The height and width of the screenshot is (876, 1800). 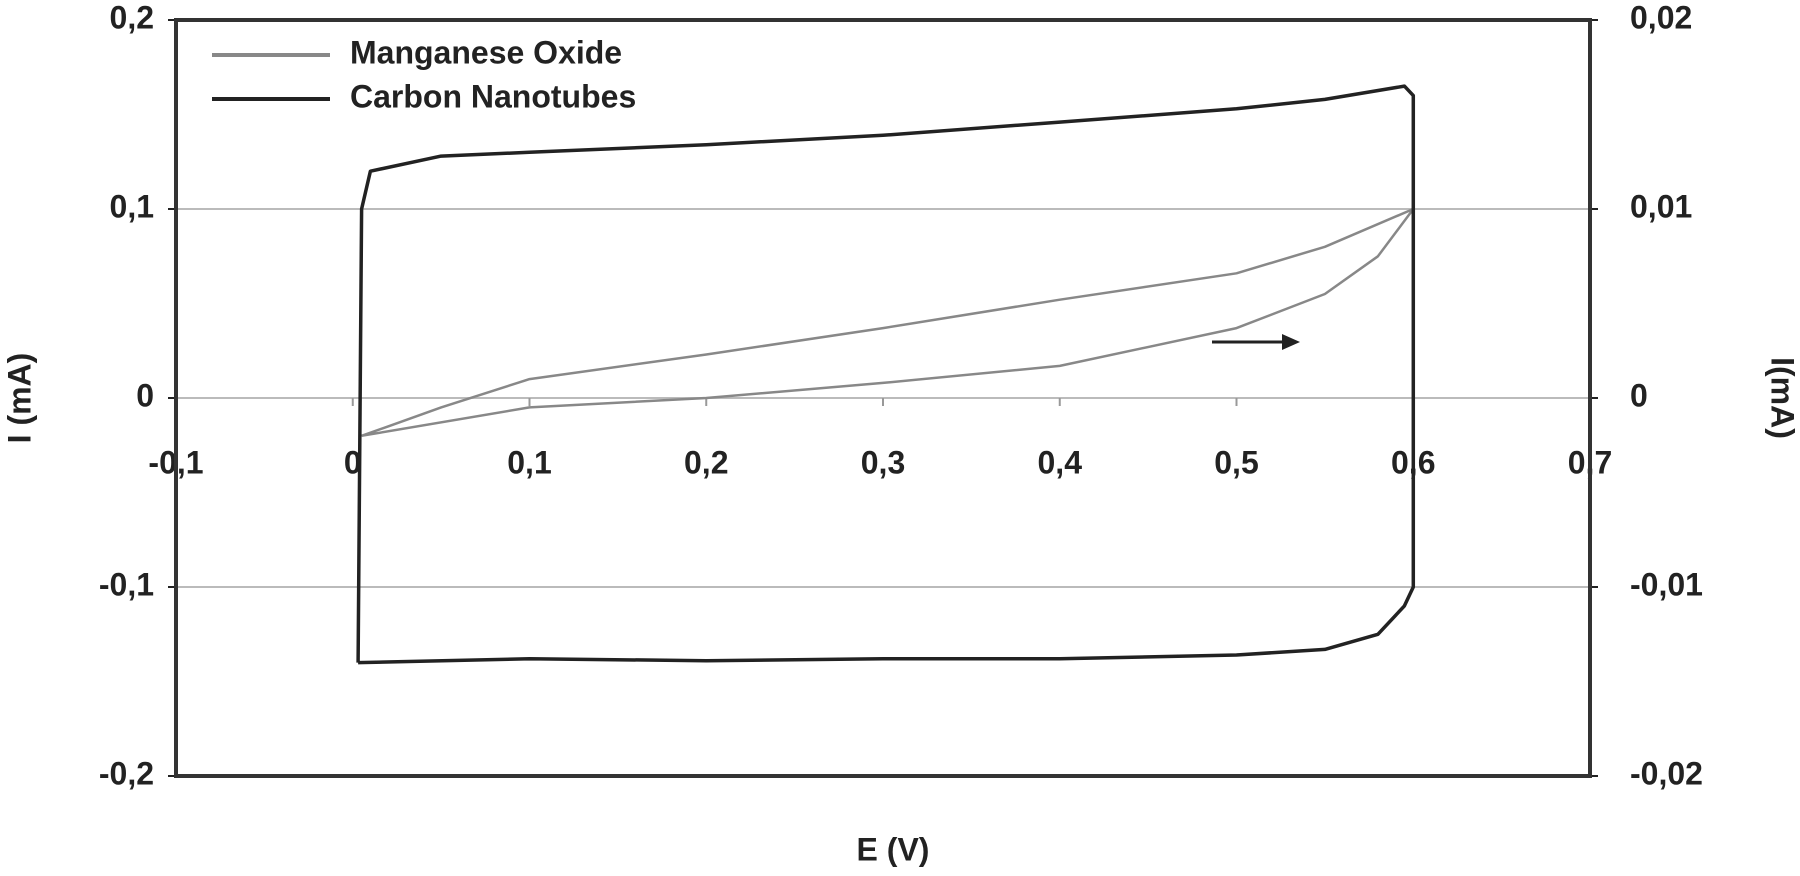 What do you see at coordinates (132, 17) in the screenshot?
I see `y-tick-label: 0,2` at bounding box center [132, 17].